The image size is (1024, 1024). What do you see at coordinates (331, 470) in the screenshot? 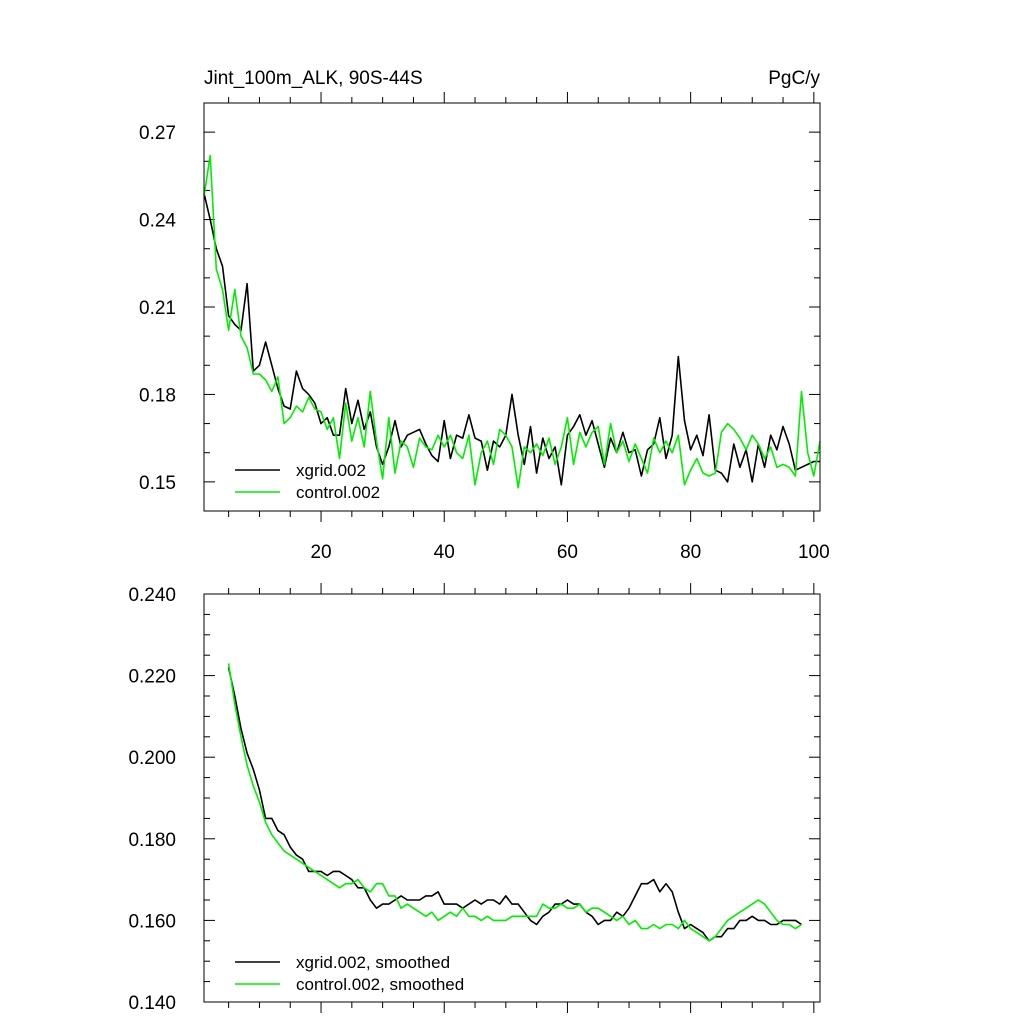
I see `legend-label-xgrid: xgrid.002` at bounding box center [331, 470].